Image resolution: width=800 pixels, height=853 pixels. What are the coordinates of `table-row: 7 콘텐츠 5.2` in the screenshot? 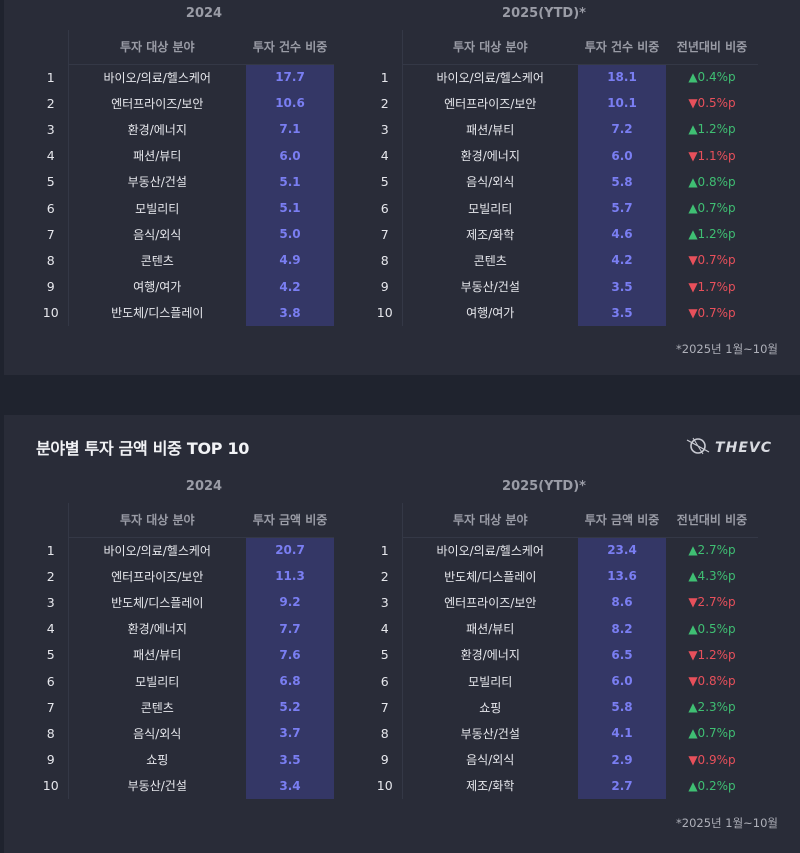 It's located at (184, 707).